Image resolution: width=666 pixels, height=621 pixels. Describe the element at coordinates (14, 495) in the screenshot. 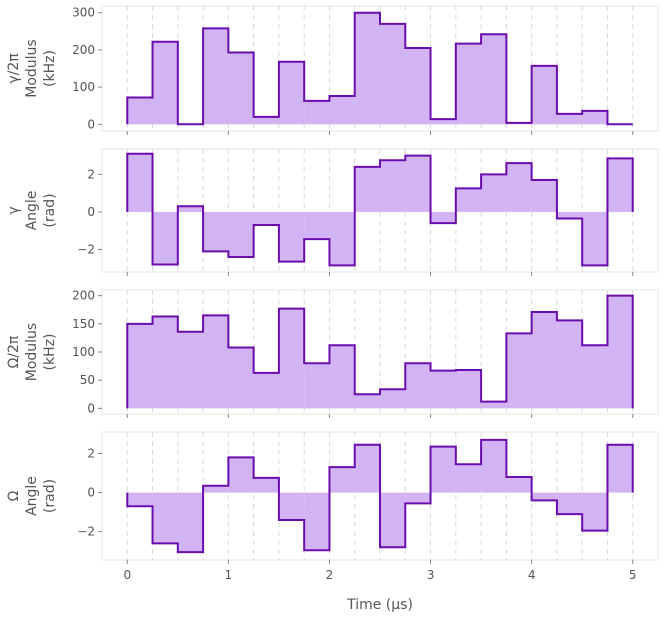

I see `y-axis-title-line: Ω` at that location.